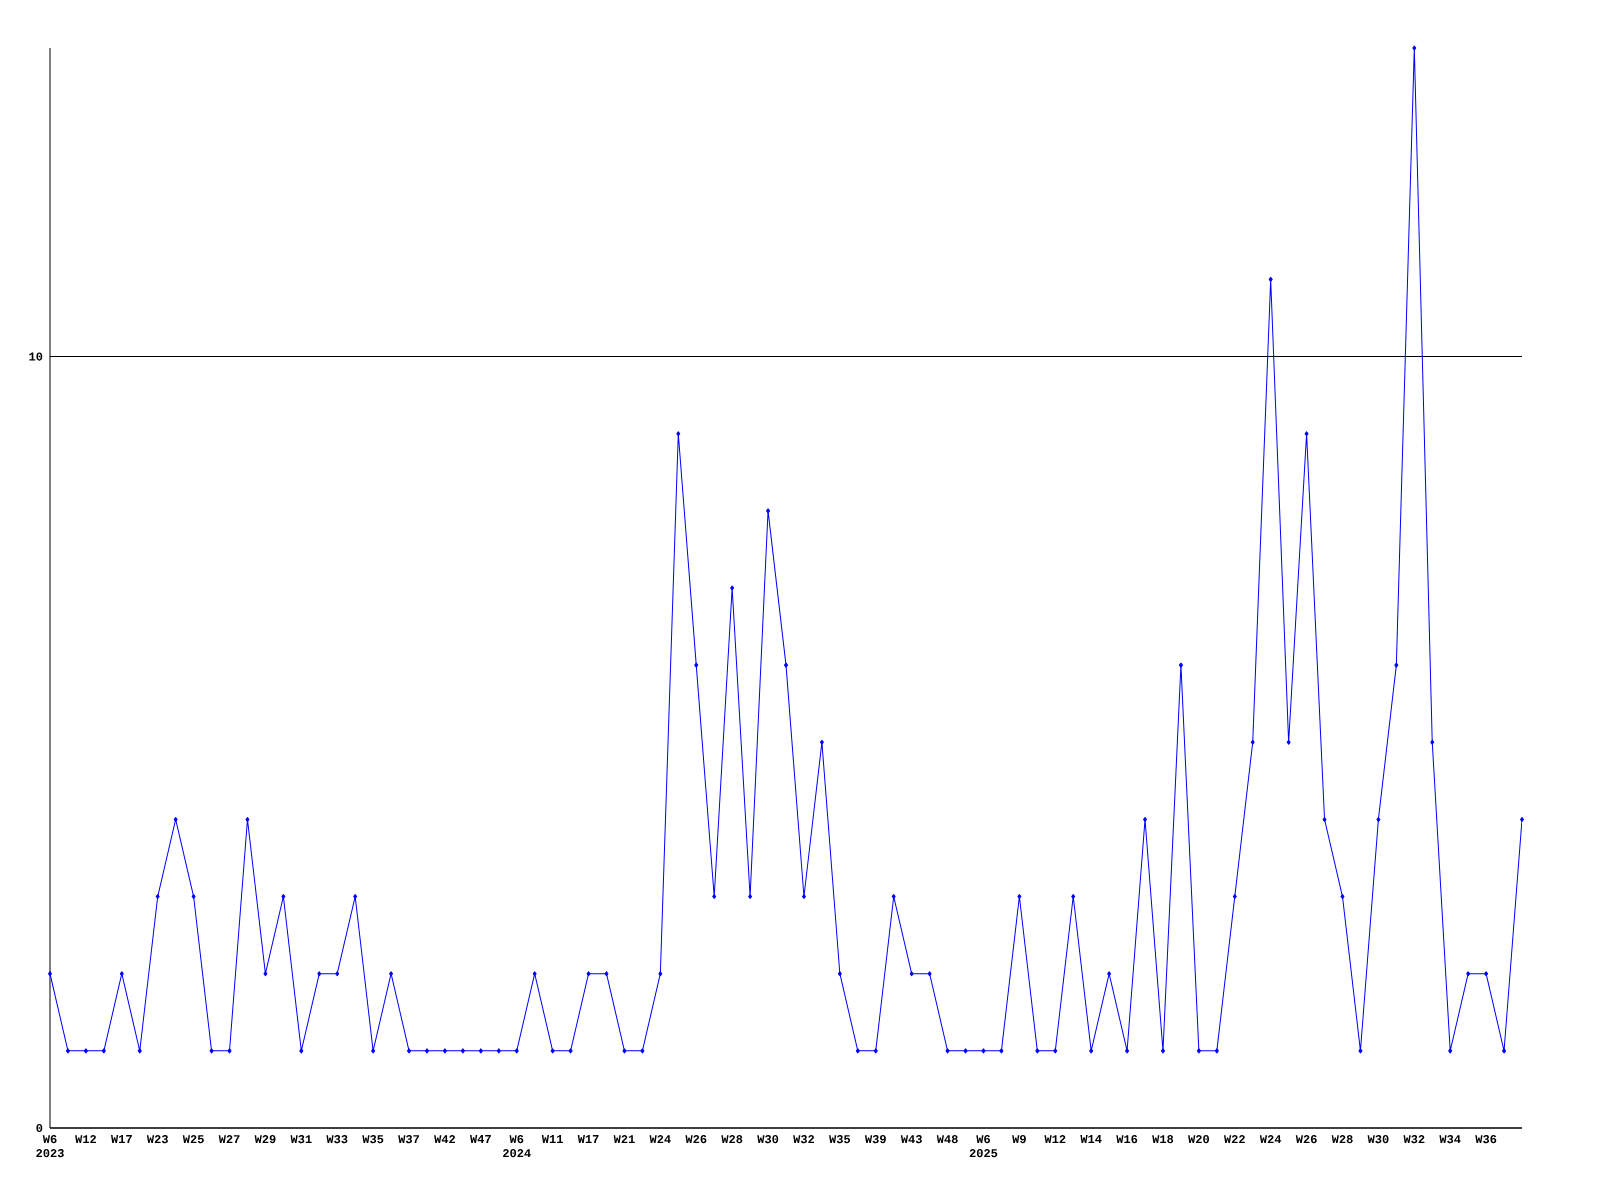 The width and height of the screenshot is (1600, 1200). What do you see at coordinates (1127, 1139) in the screenshot?
I see `x-tick-label: W16` at bounding box center [1127, 1139].